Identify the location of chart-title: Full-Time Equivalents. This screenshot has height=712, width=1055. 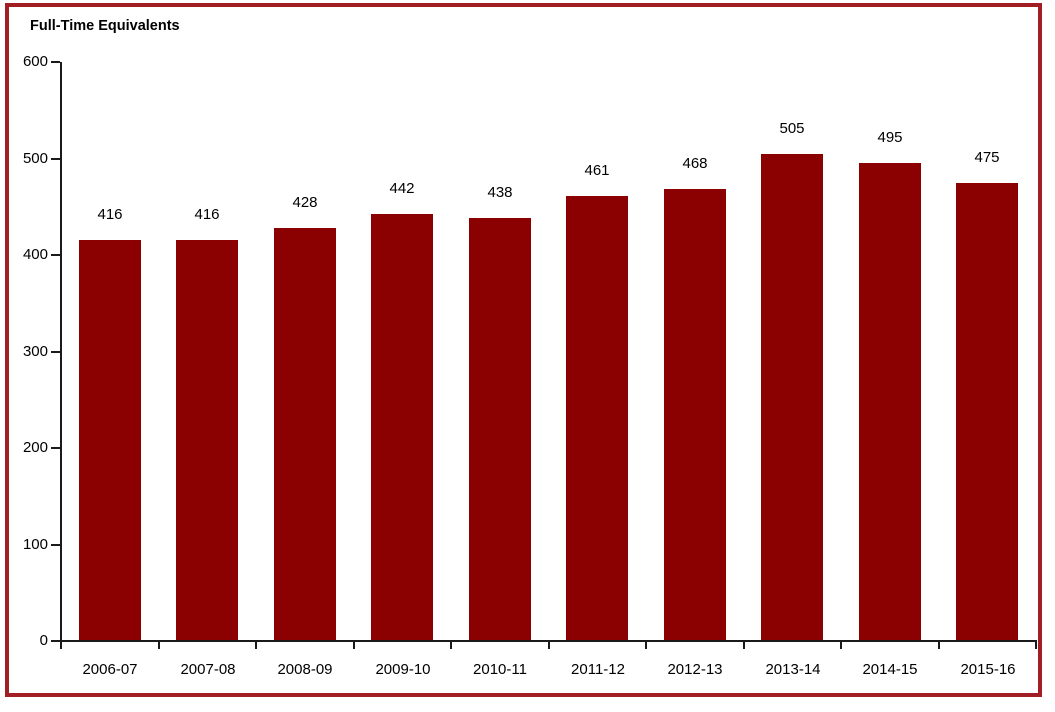
(105, 26).